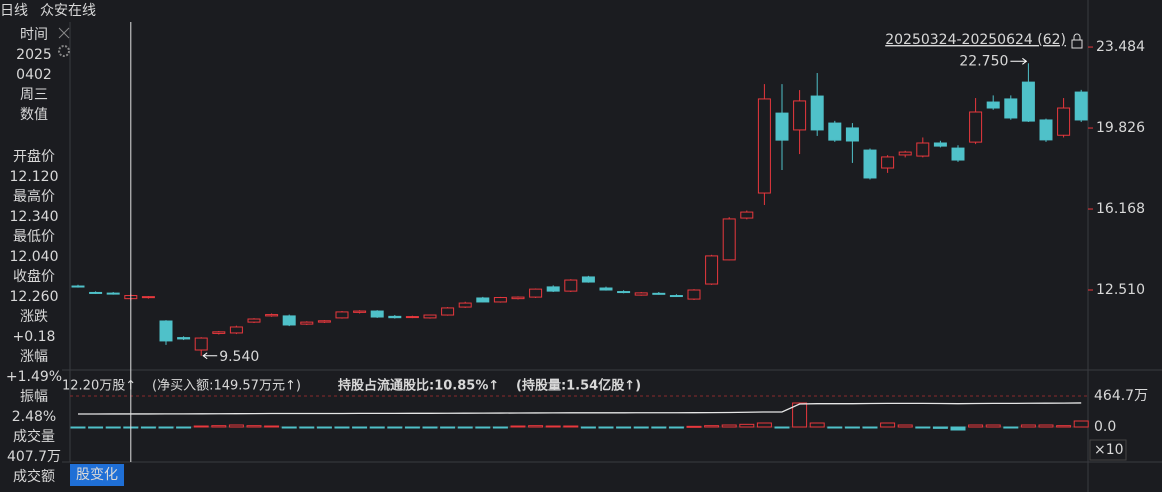 This screenshot has width=1162, height=492. Describe the element at coordinates (64, 33) in the screenshot. I see `close-icon` at that location.